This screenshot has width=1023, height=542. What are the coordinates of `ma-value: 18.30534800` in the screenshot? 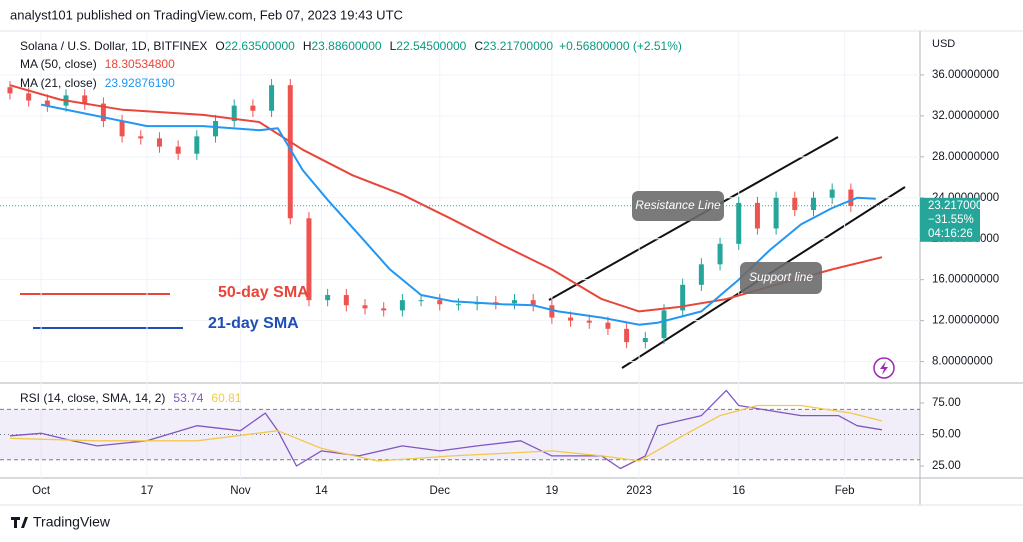 It's located at (140, 64).